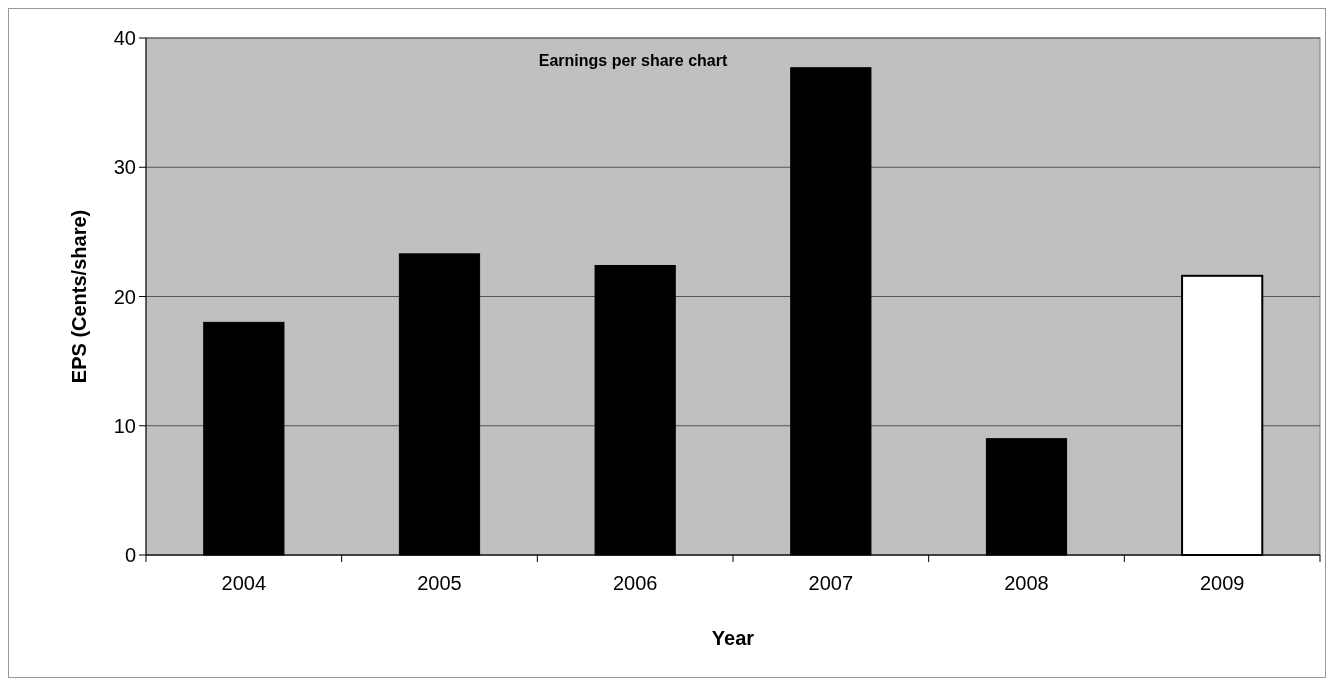 The width and height of the screenshot is (1334, 686). I want to click on y-tick-label: 10, so click(124, 425).